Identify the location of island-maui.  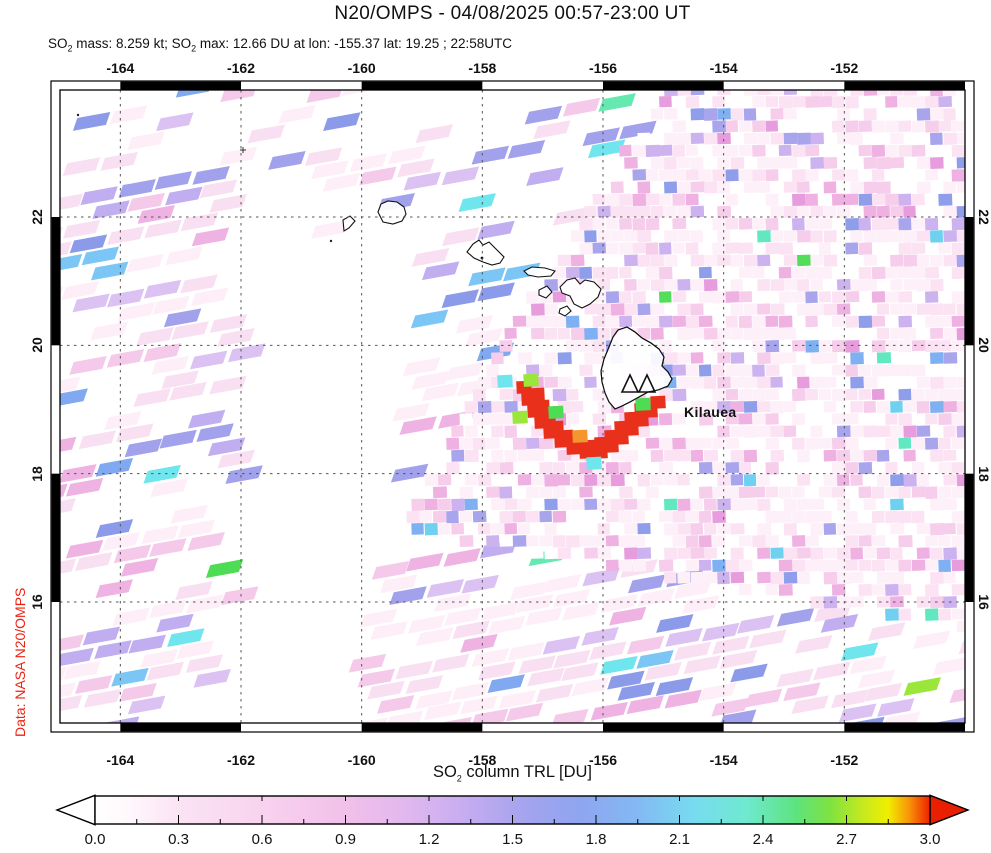
(580, 293).